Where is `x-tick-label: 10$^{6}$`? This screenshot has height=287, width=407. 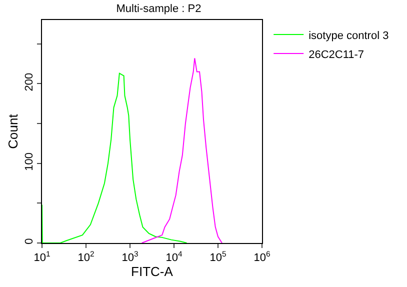 x-tick-label: 10$^{6}$ is located at coordinates (262, 257).